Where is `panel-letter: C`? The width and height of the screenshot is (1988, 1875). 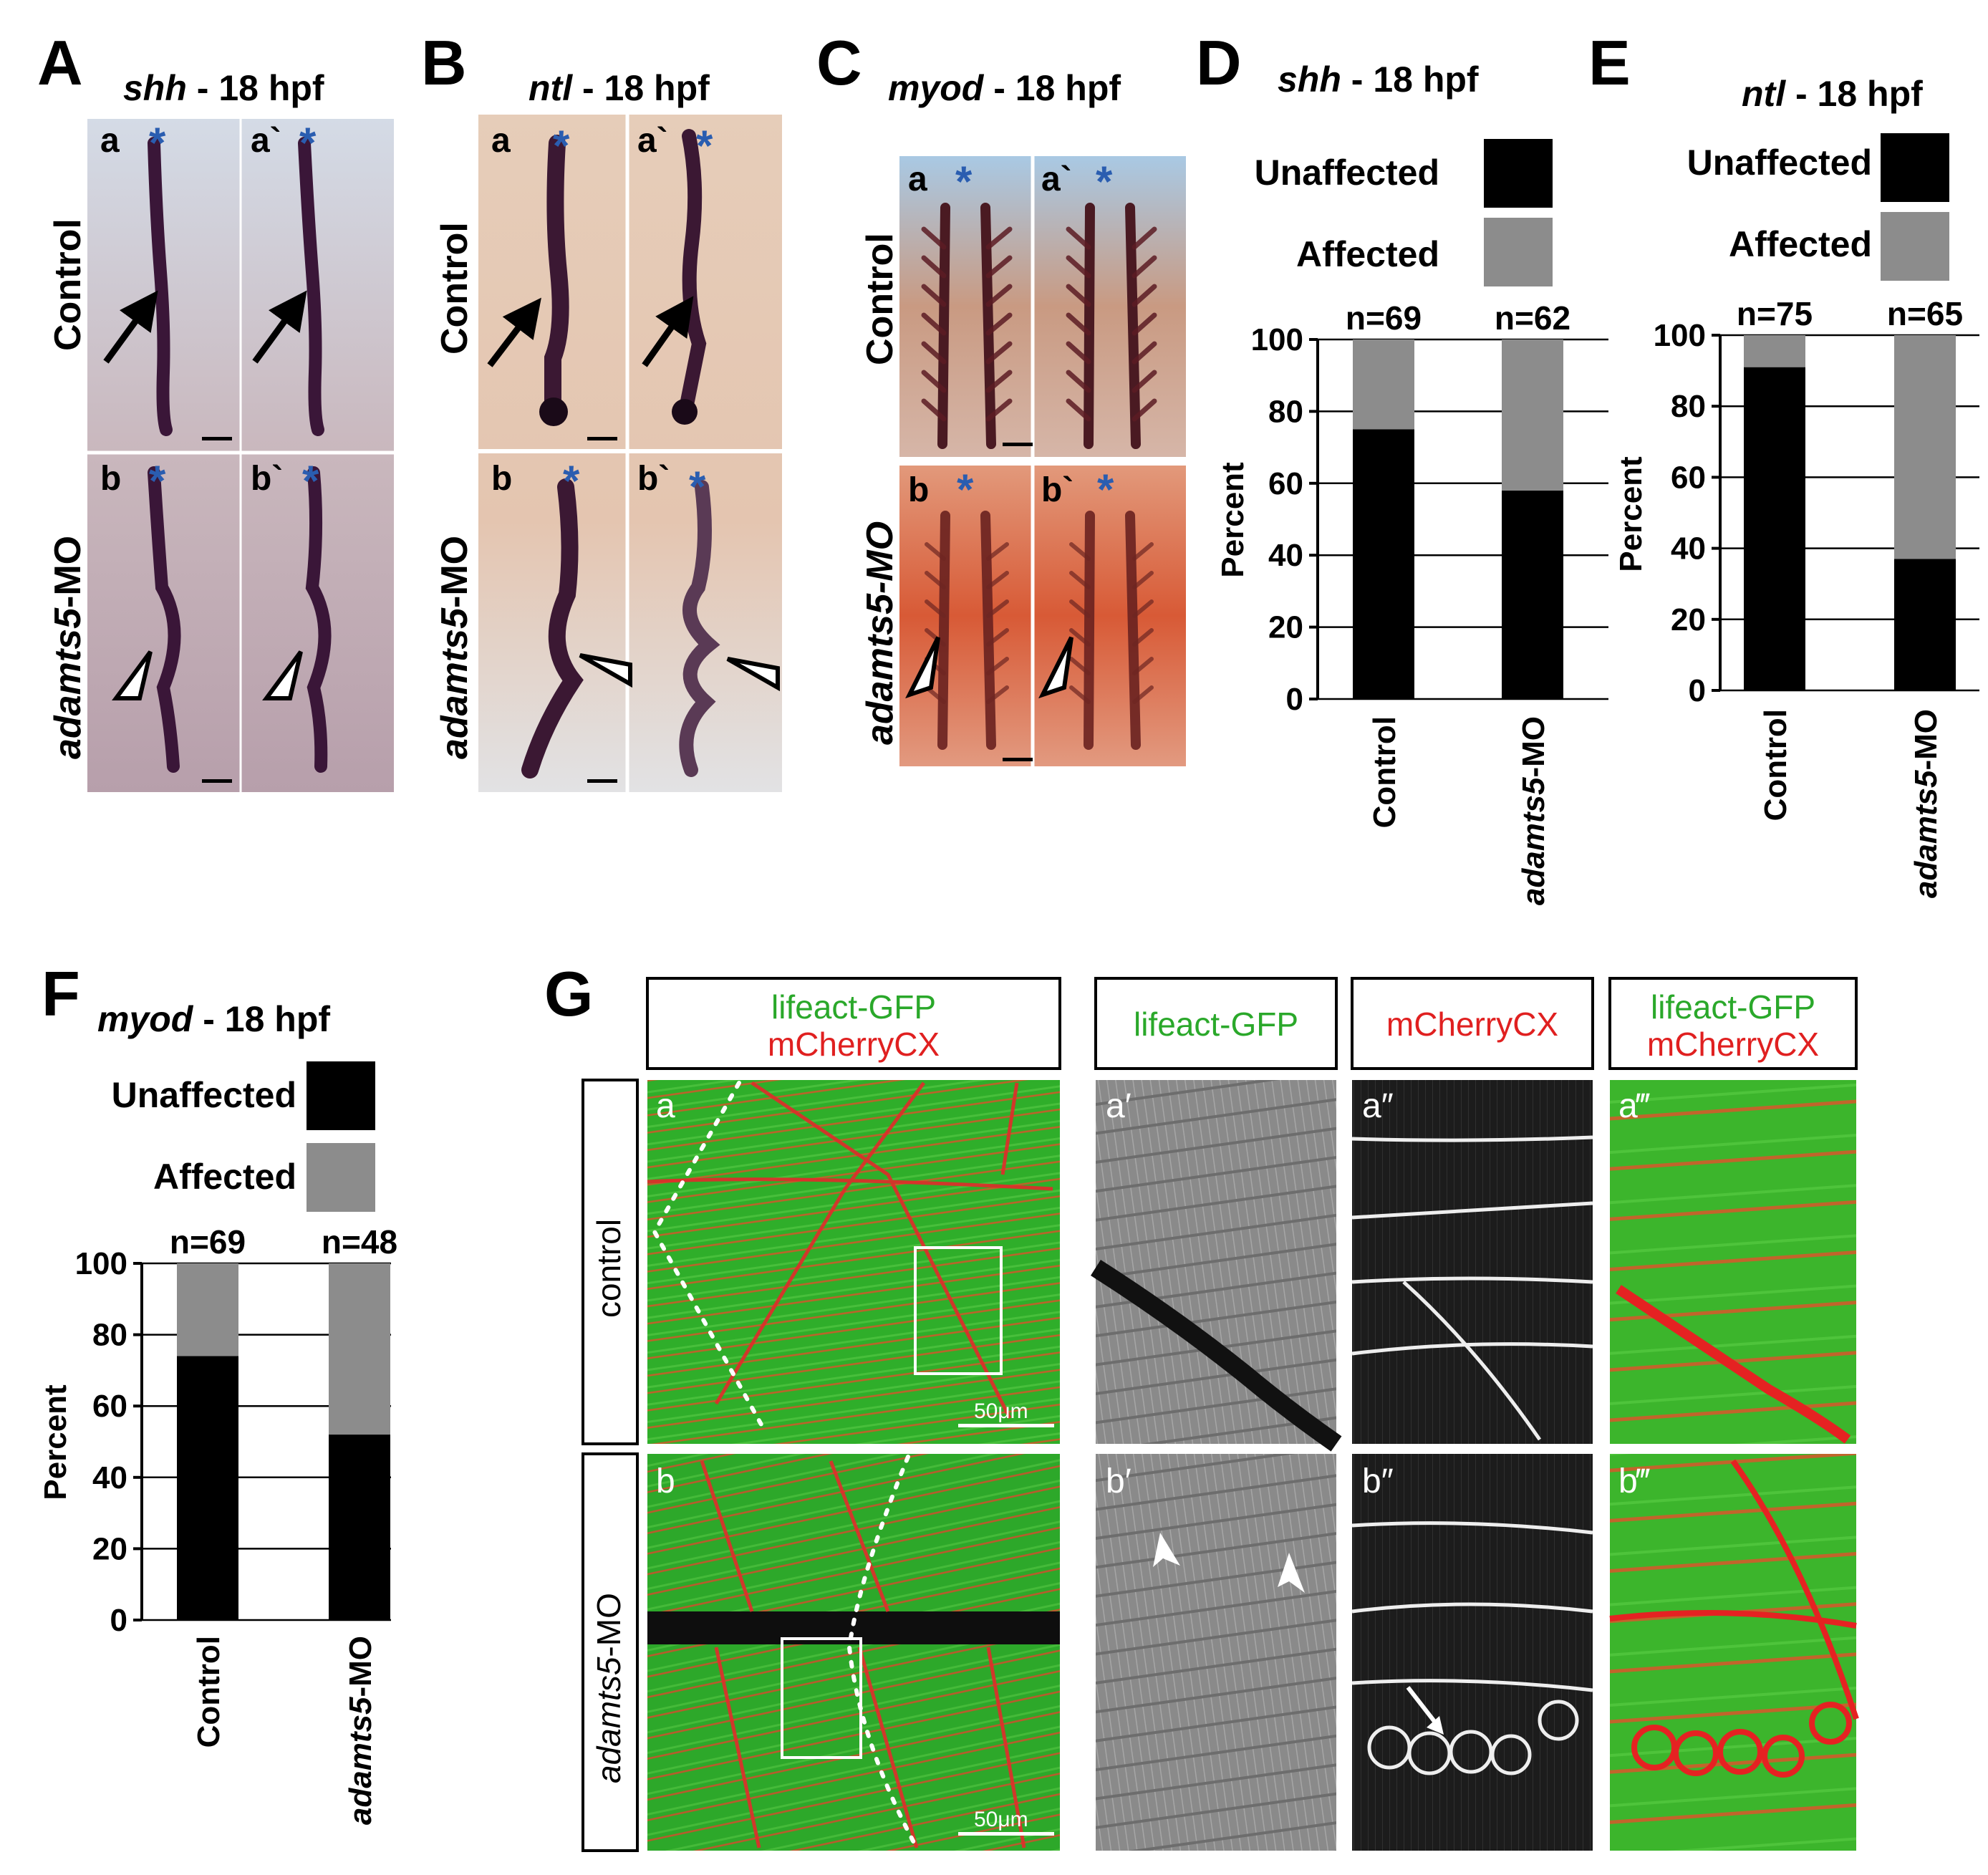 panel-letter: C is located at coordinates (839, 63).